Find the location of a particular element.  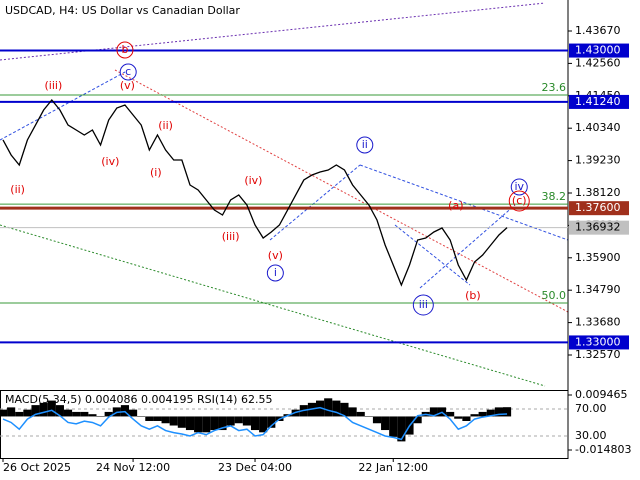

wave-label: (a) is located at coordinates (455, 205).